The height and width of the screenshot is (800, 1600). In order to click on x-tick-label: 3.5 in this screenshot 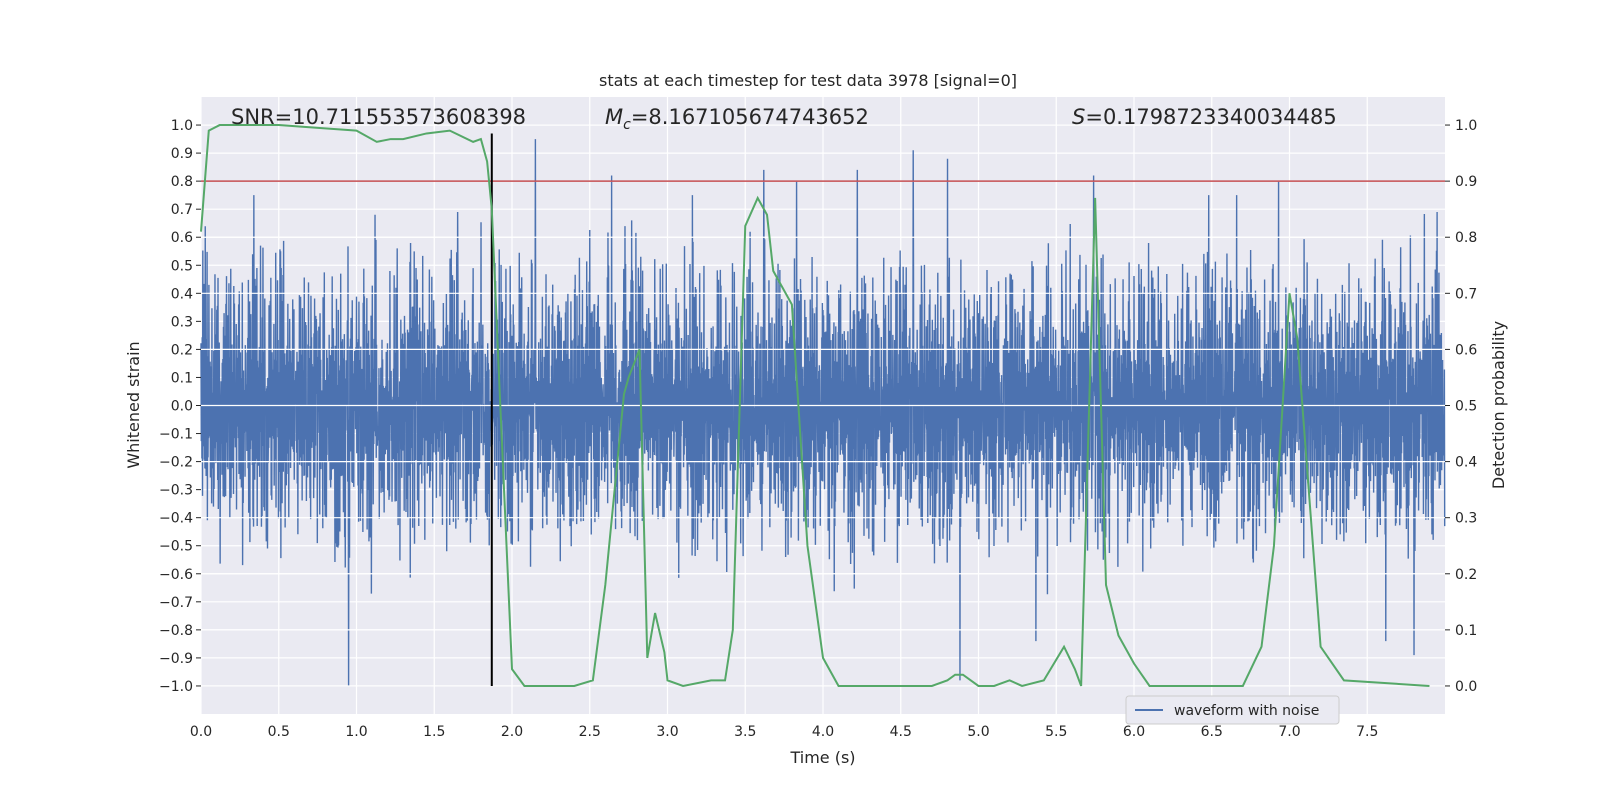, I will do `click(745, 732)`.